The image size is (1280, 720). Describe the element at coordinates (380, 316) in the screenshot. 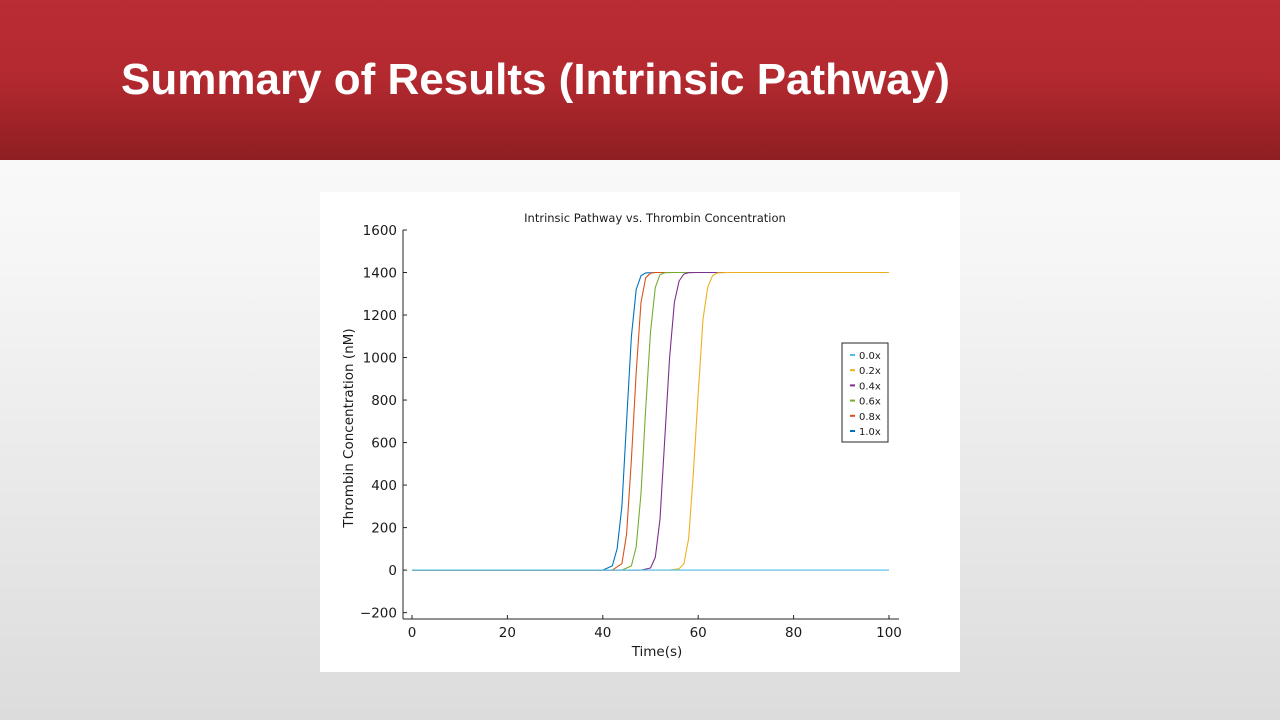

I see `y-tick-label: 1200` at that location.